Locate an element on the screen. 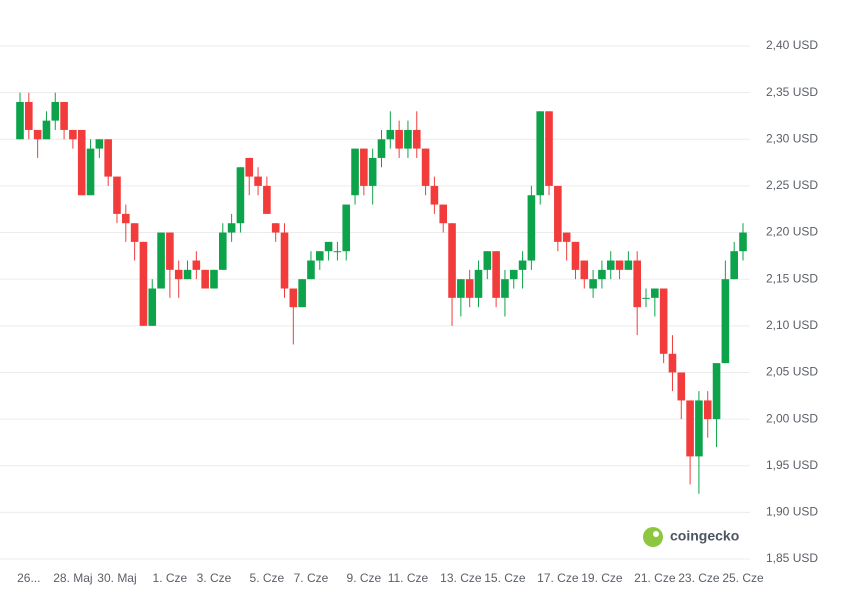  x-tick-label: 13. Cze is located at coordinates (461, 578).